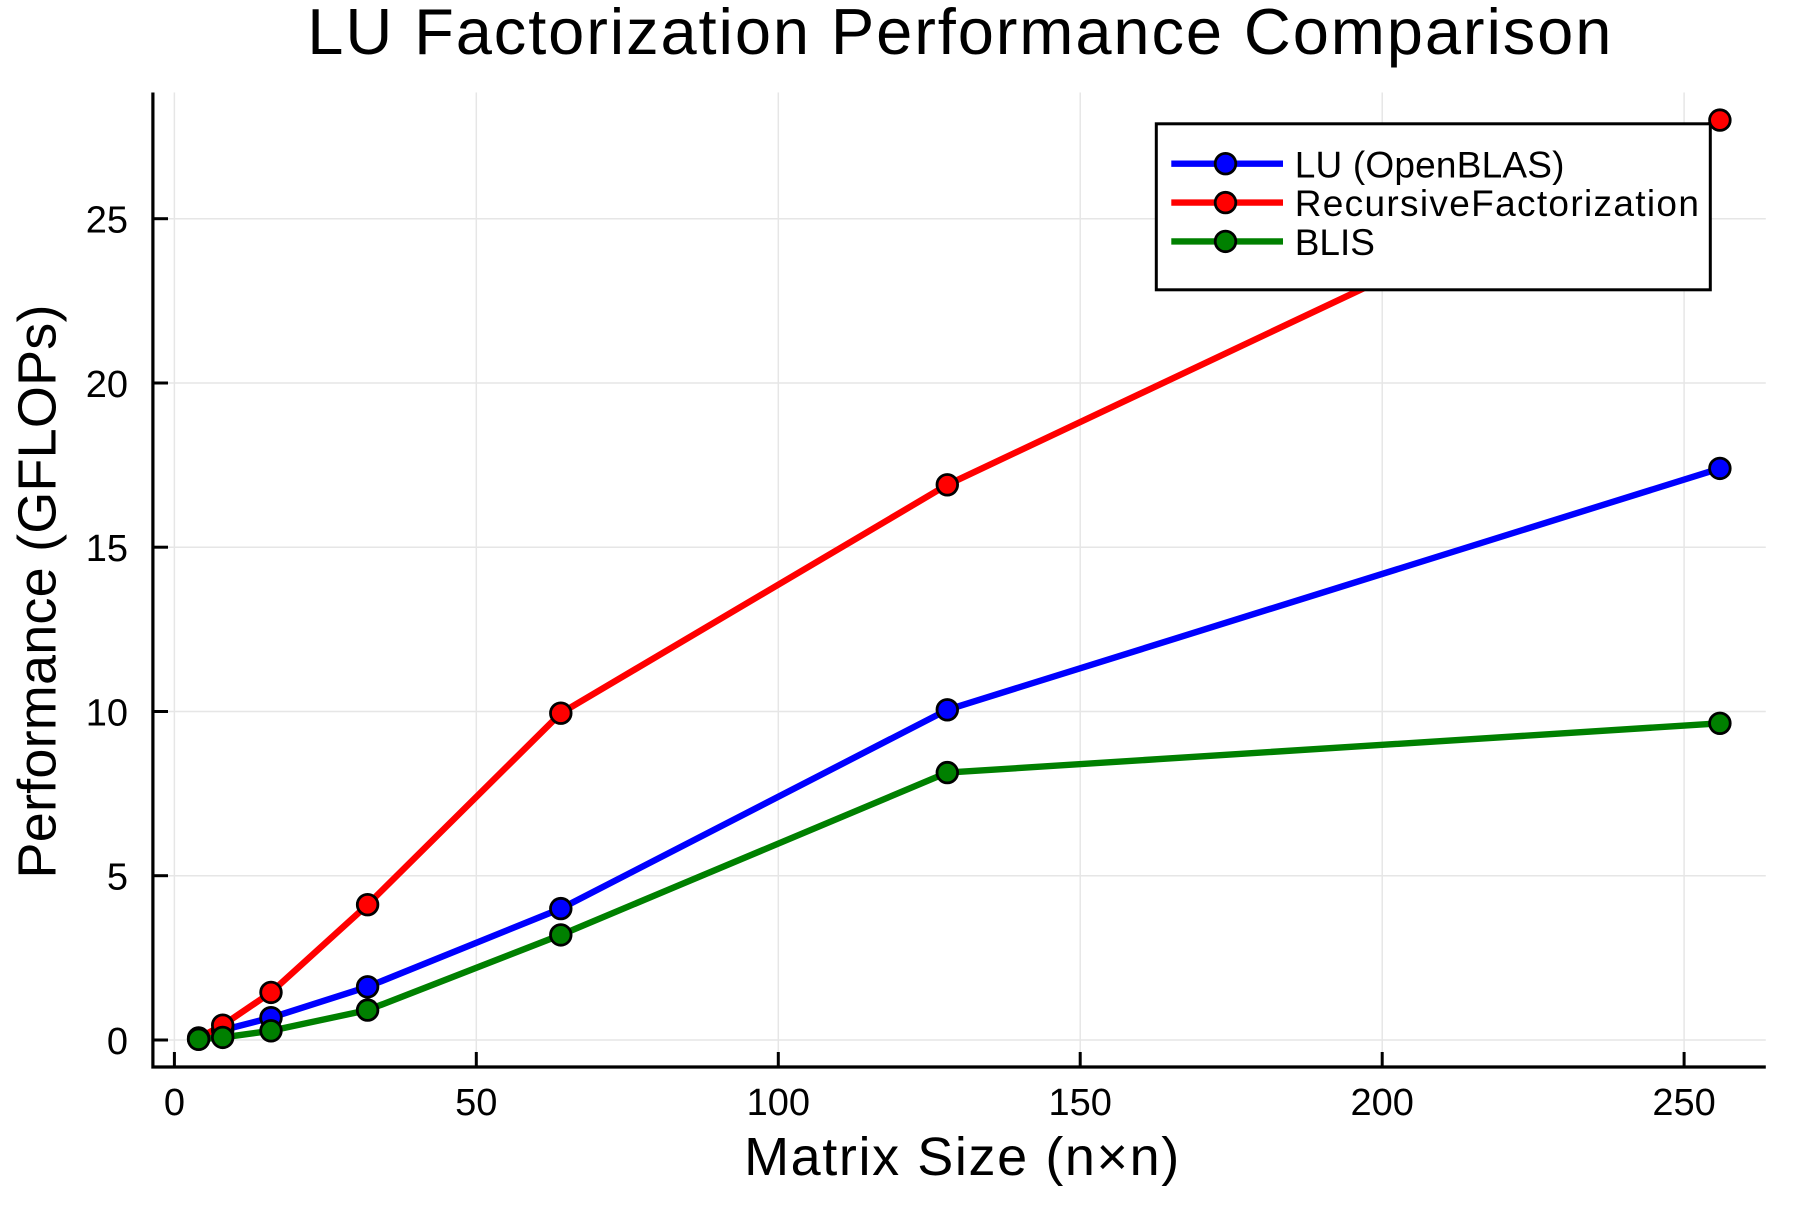 This screenshot has height=1205, width=1800. I want to click on svg-text: 20, so click(107, 385).